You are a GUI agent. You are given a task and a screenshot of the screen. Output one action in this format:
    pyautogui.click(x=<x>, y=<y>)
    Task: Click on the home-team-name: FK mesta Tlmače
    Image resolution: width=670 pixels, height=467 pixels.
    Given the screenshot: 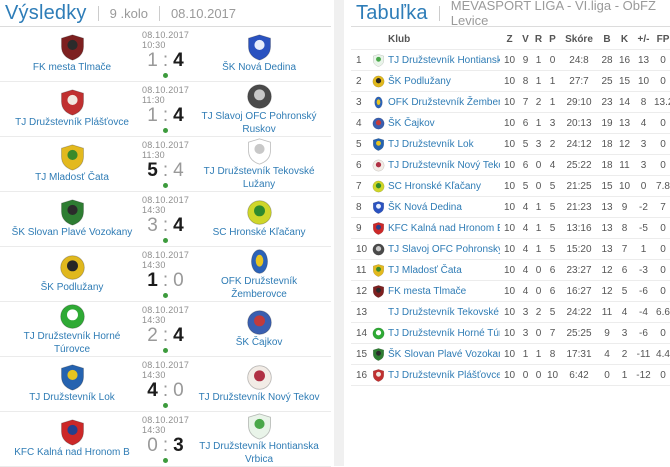 What is the action you would take?
    pyautogui.click(x=72, y=68)
    